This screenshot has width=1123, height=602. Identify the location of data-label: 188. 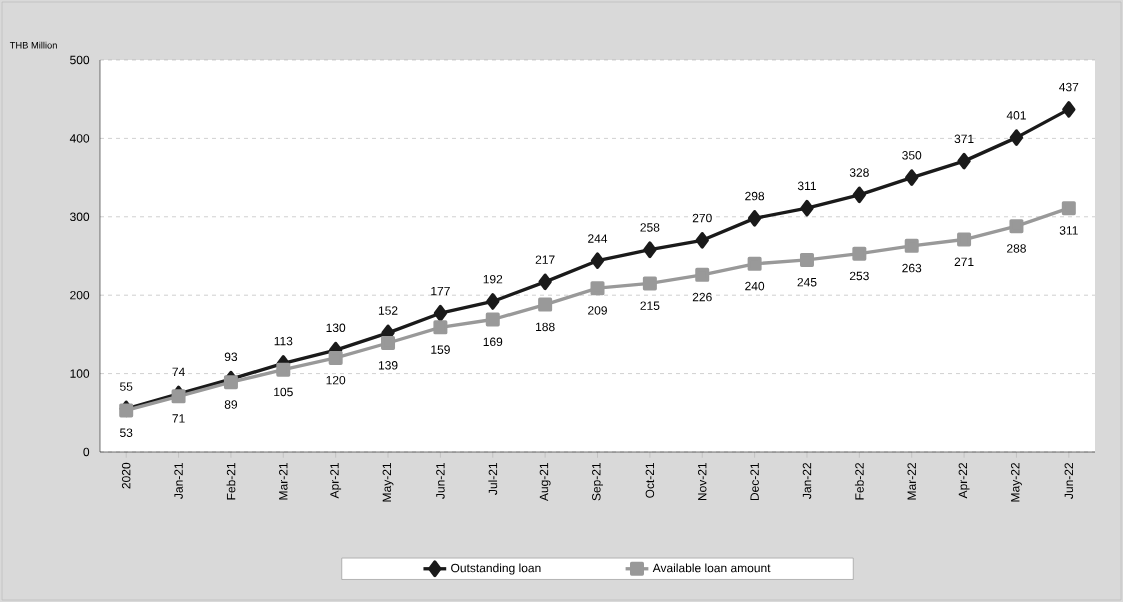
(545, 327).